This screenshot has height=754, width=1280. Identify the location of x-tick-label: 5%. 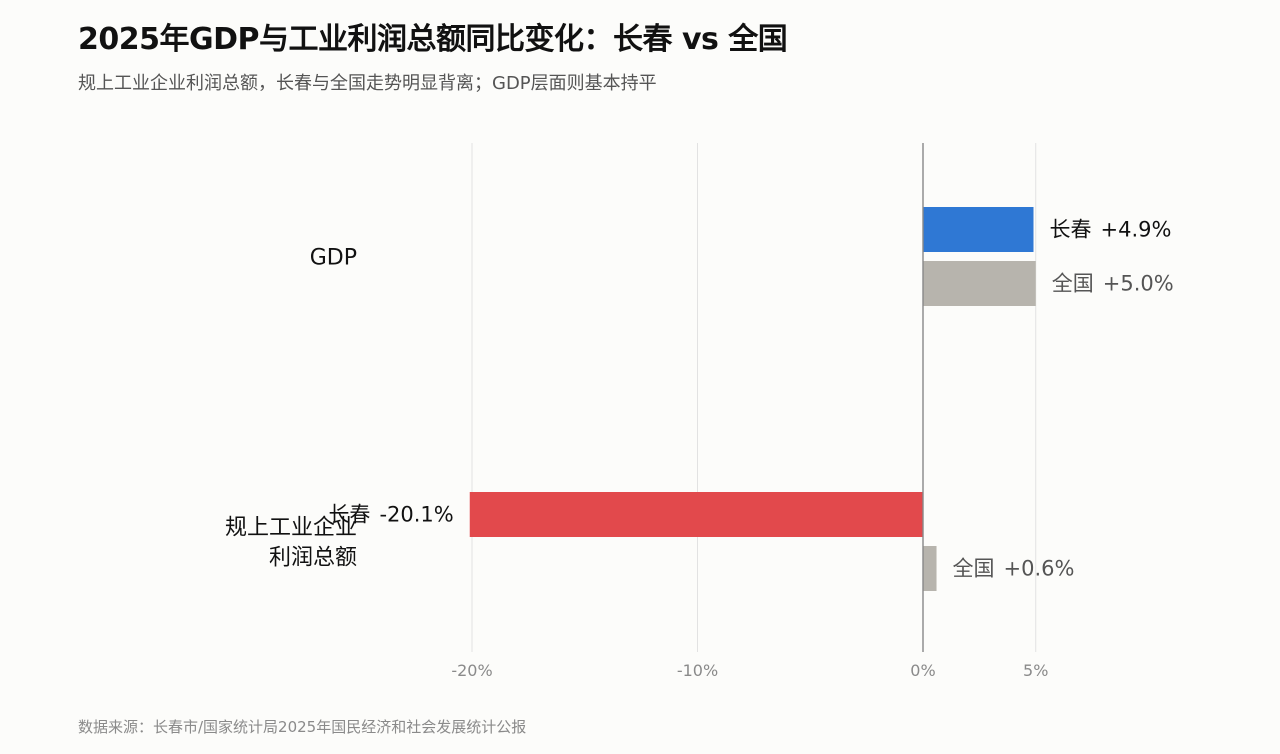
(1035, 670).